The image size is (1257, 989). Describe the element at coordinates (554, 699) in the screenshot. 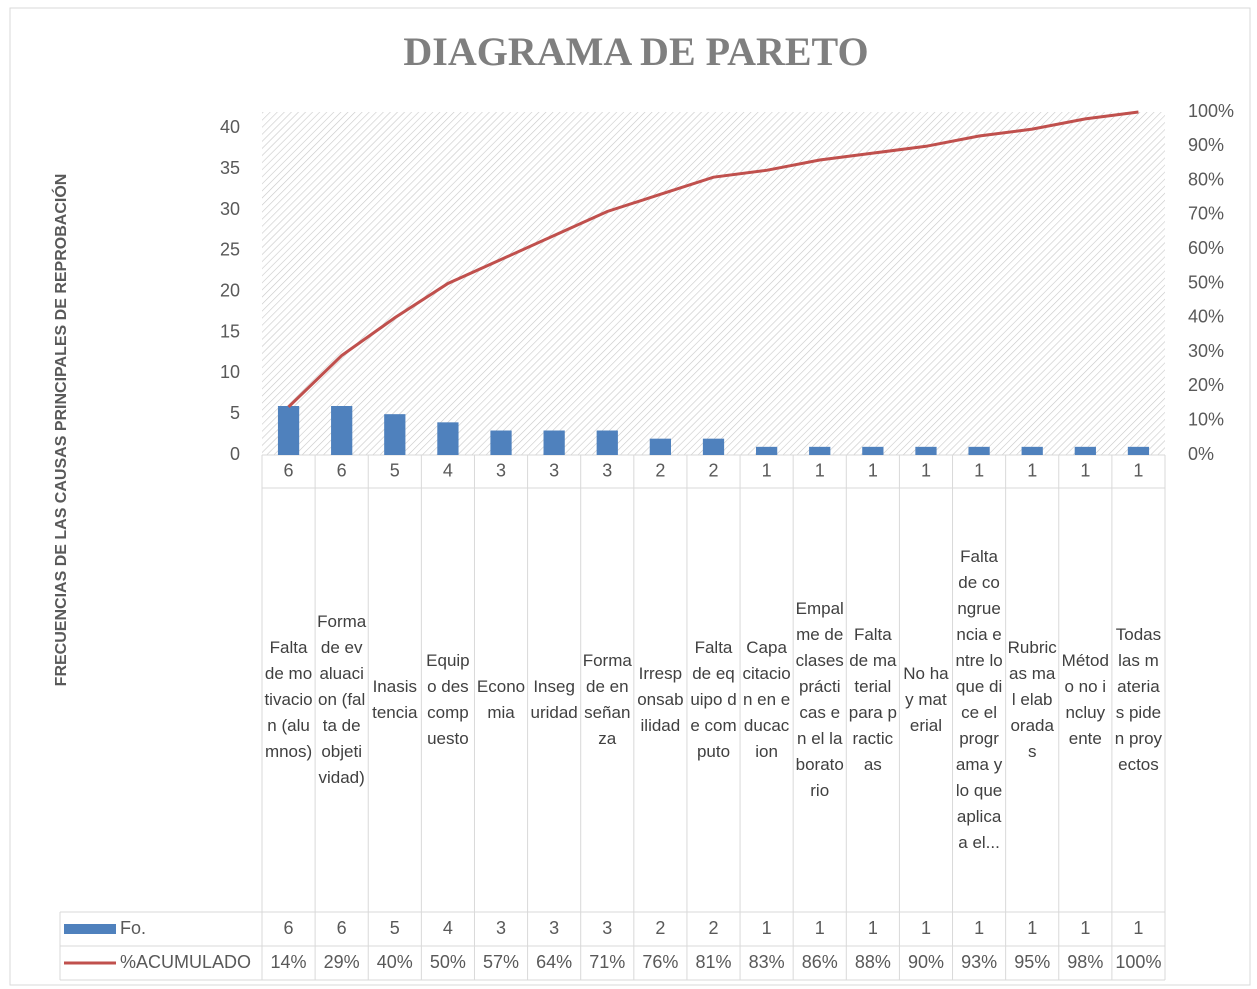

I see `category-label: Inseguridad` at that location.